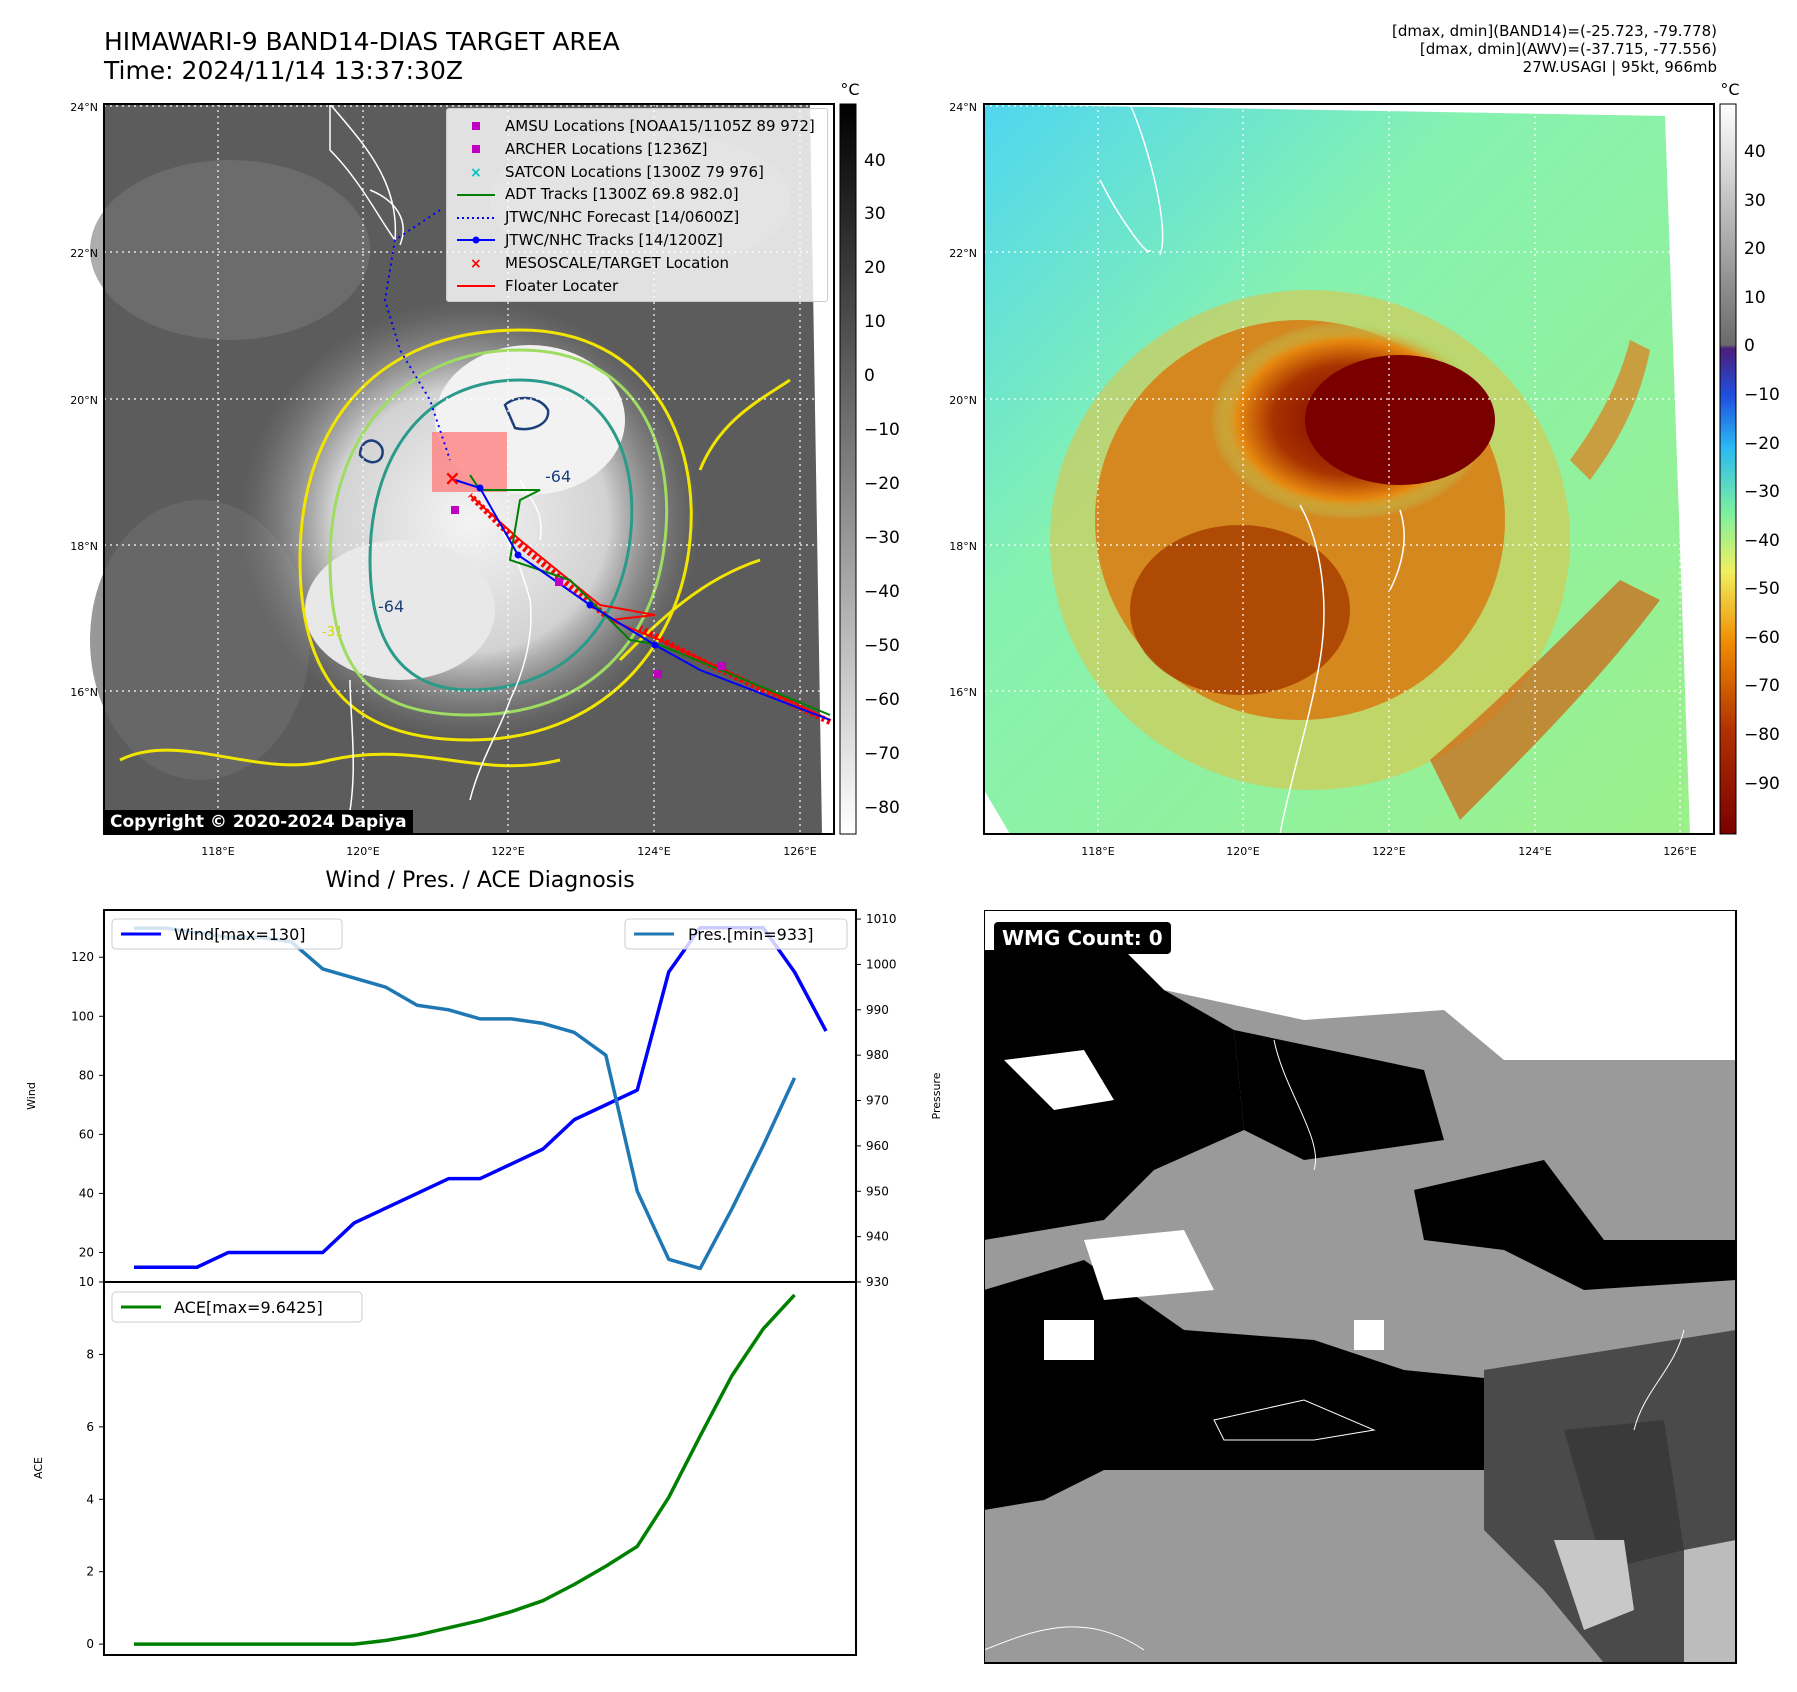  What do you see at coordinates (476, 126) in the screenshot?
I see `square-marker-icon` at bounding box center [476, 126].